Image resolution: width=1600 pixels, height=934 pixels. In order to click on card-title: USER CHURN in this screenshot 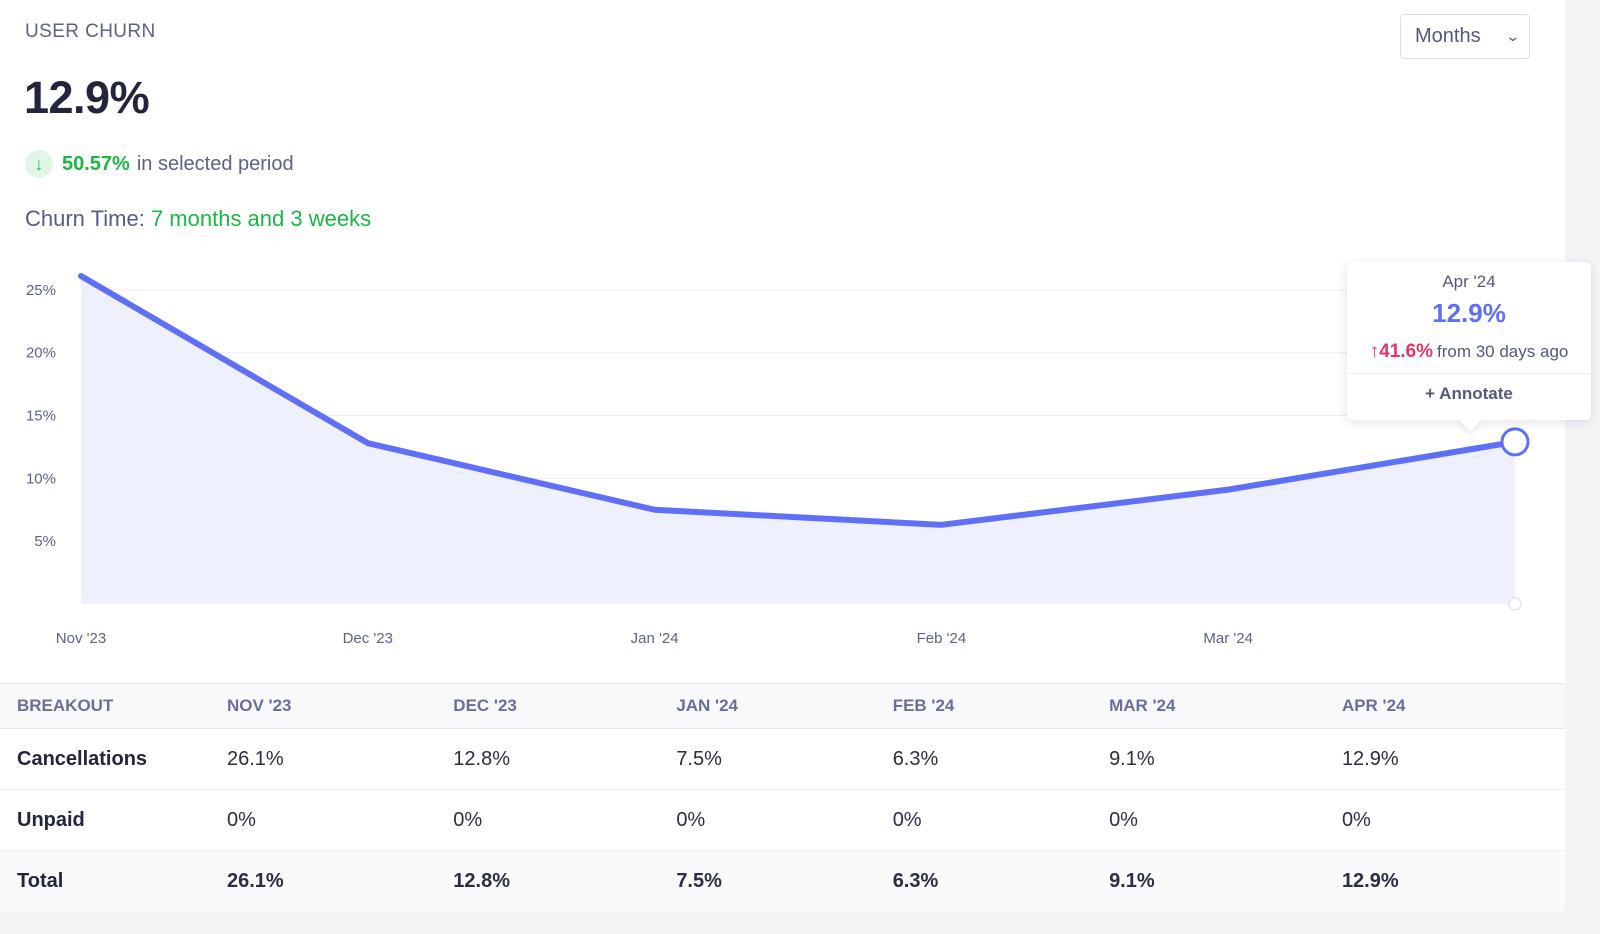, I will do `click(90, 31)`.